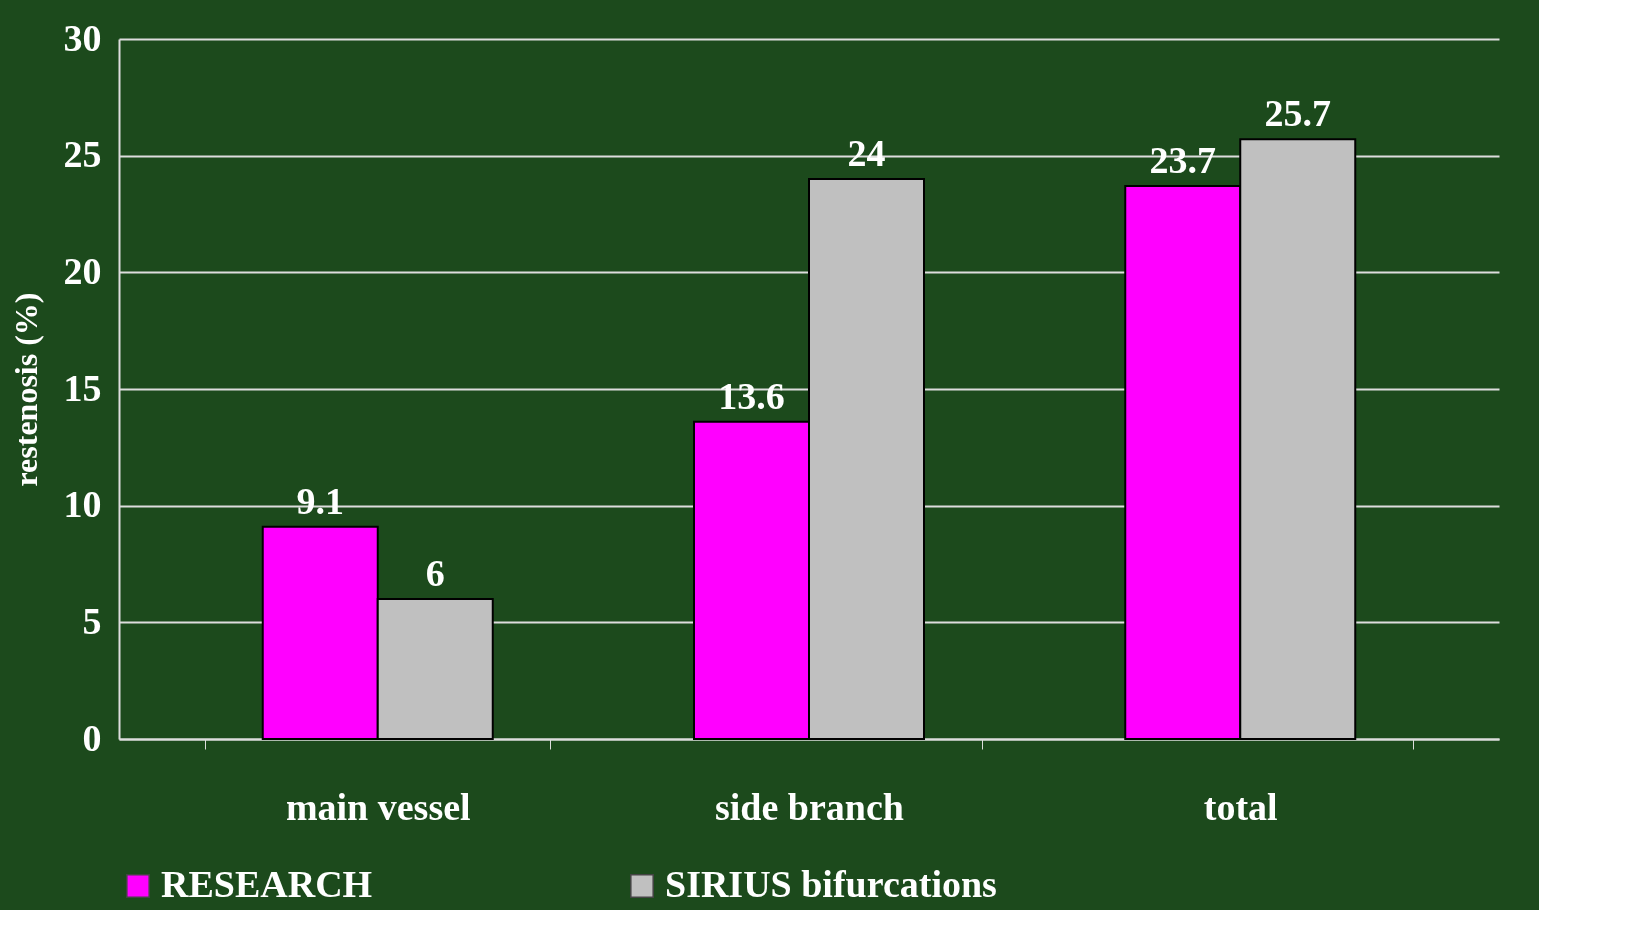 This screenshot has width=1636, height=947. Describe the element at coordinates (82, 504) in the screenshot. I see `y-tick-label: 10` at that location.